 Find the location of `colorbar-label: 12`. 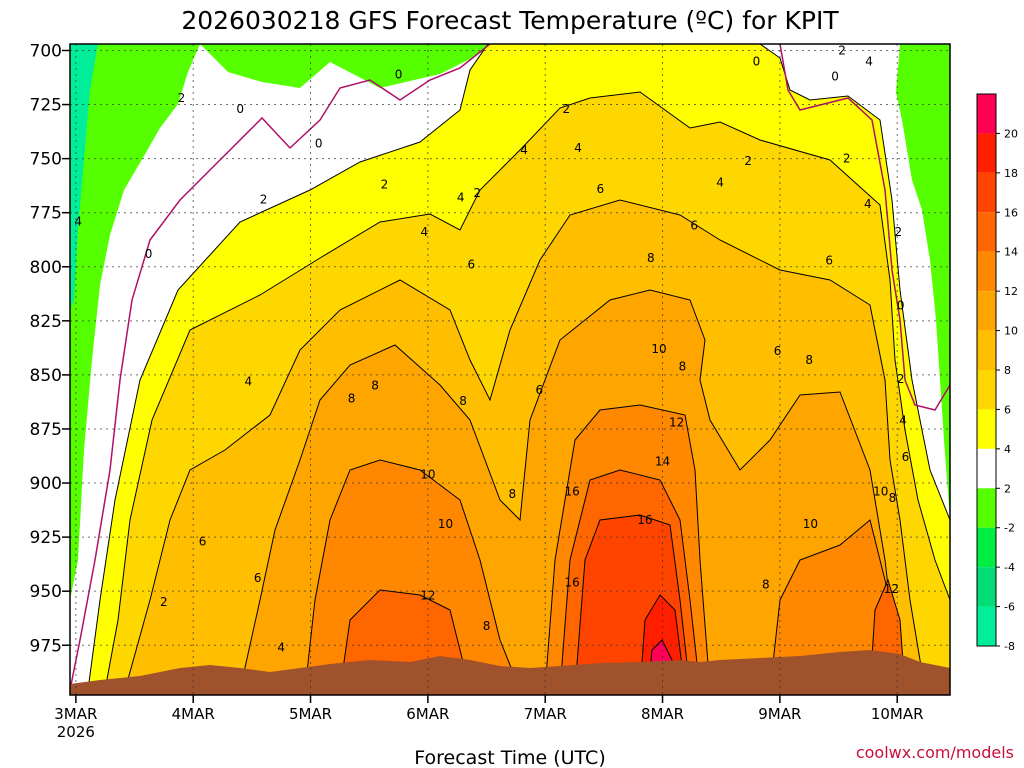

colorbar-label: 12 is located at coordinates (1011, 291).